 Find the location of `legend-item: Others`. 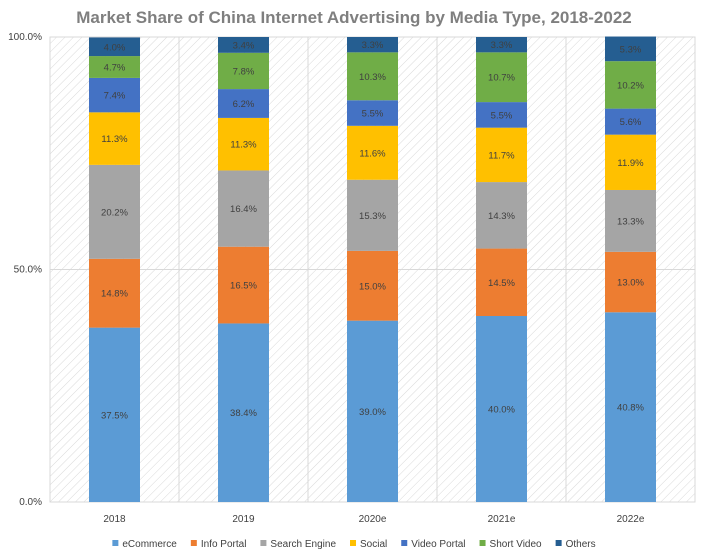

legend-item: Others is located at coordinates (575, 544).